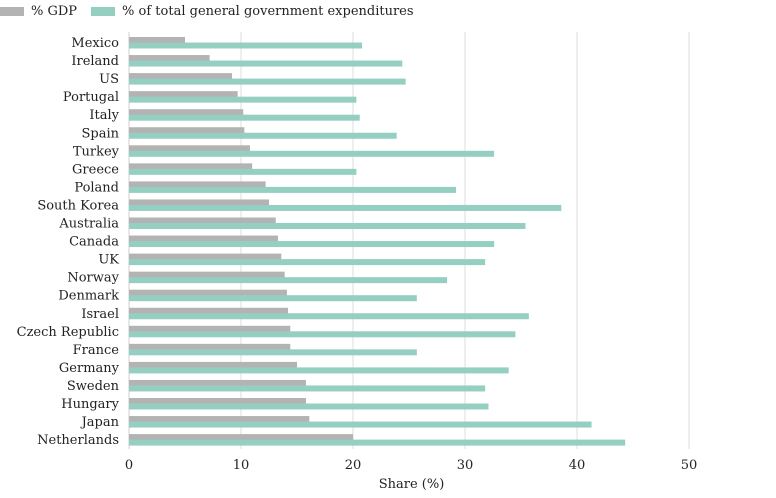  I want to click on category-label-3: Portugal, so click(91, 97).